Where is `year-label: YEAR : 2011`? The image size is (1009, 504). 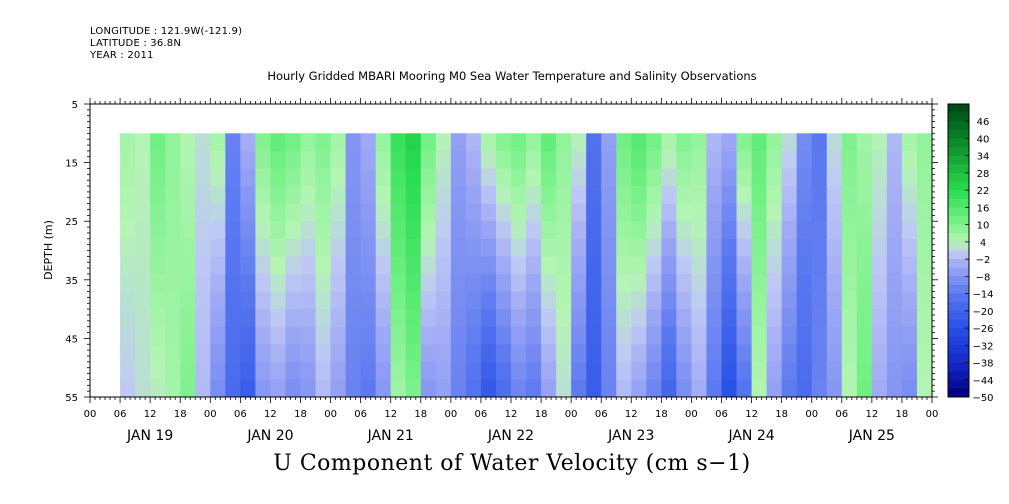 year-label: YEAR : 2011 is located at coordinates (122, 55).